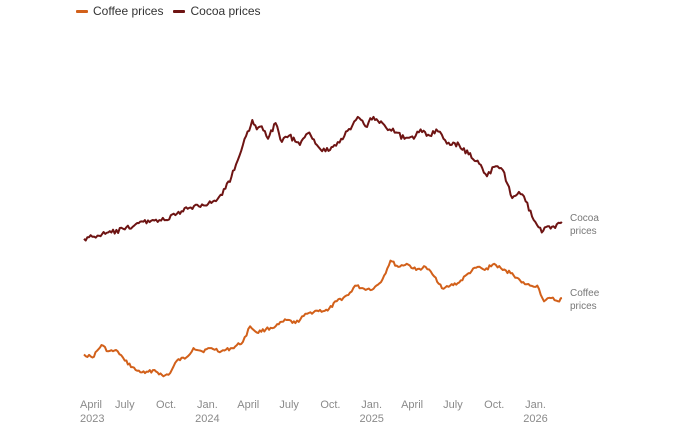 The image size is (700, 430). What do you see at coordinates (82, 11) in the screenshot?
I see `coffee-swatch` at bounding box center [82, 11].